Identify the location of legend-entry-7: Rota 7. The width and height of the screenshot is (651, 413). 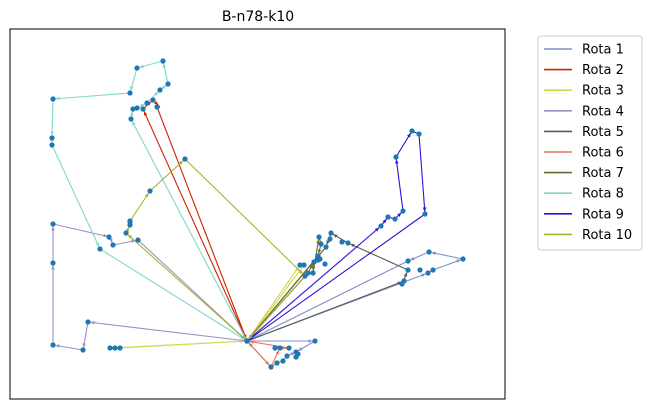
(584, 173).